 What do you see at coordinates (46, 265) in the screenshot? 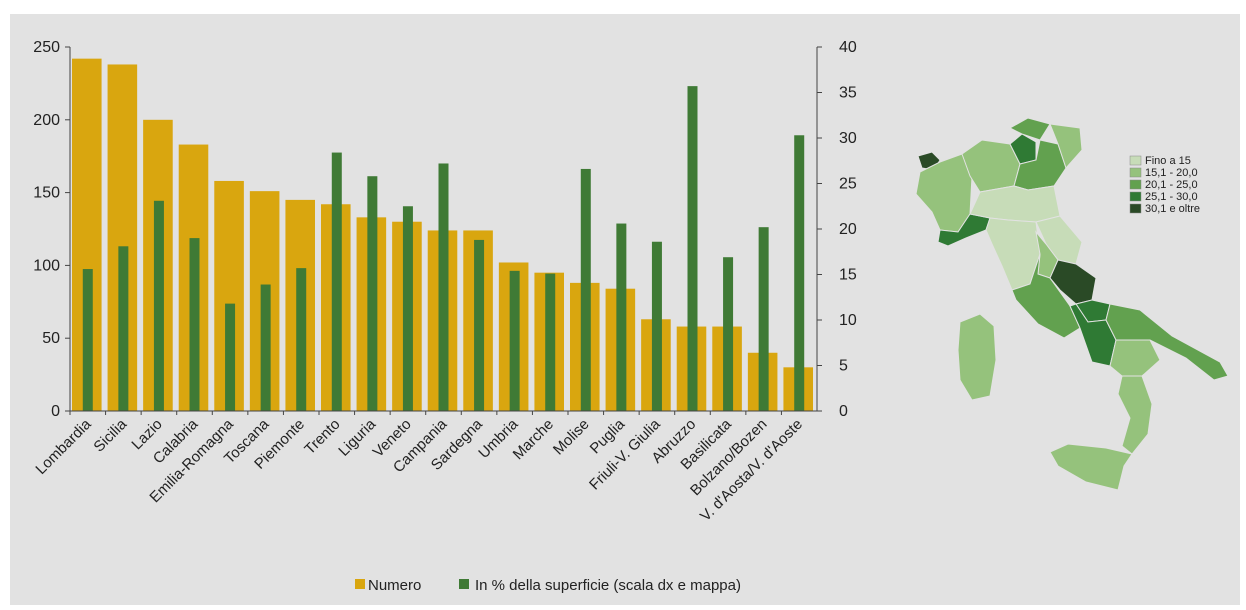
I see `y-tick-label-left: 100` at bounding box center [46, 265].